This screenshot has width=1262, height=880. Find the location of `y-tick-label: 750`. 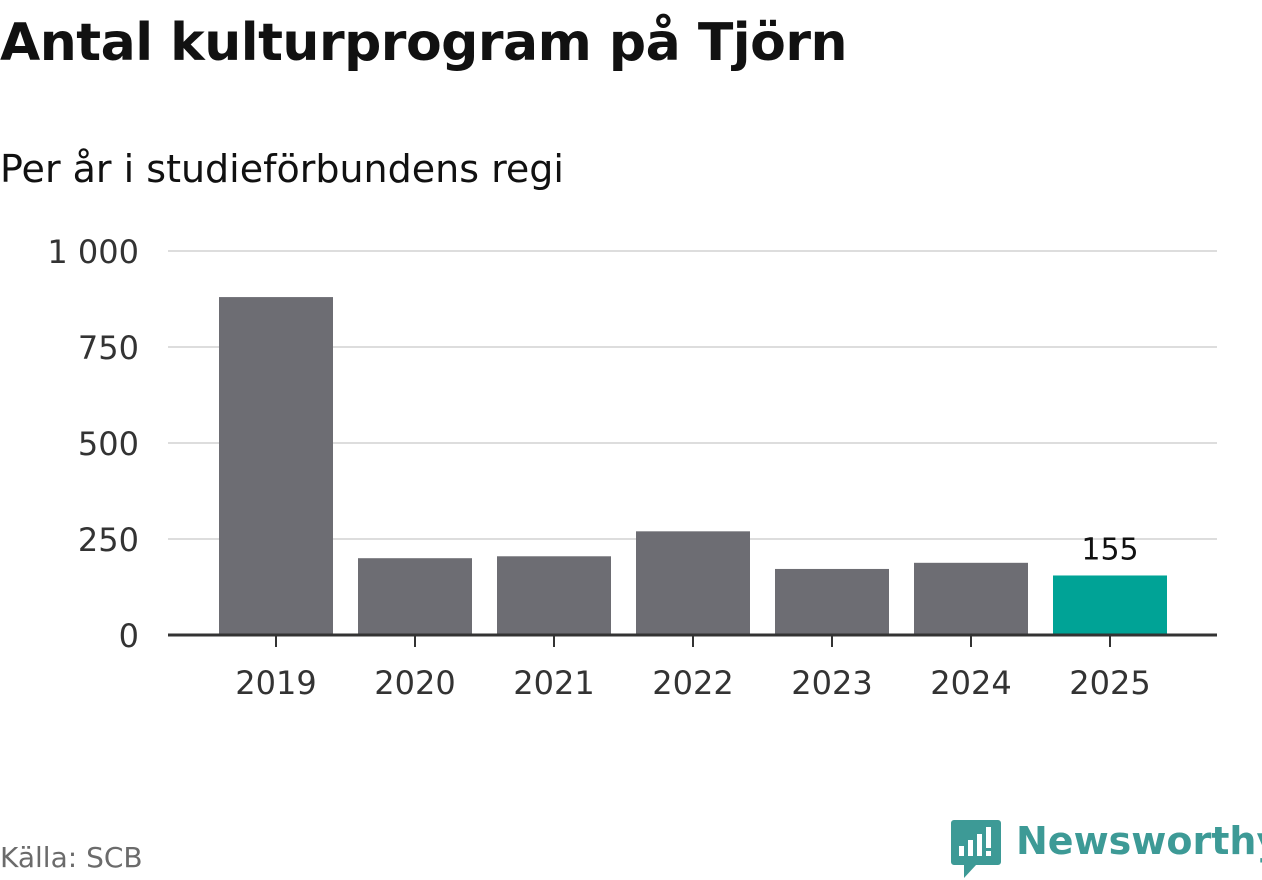

y-tick-label: 750 is located at coordinates (108, 348).